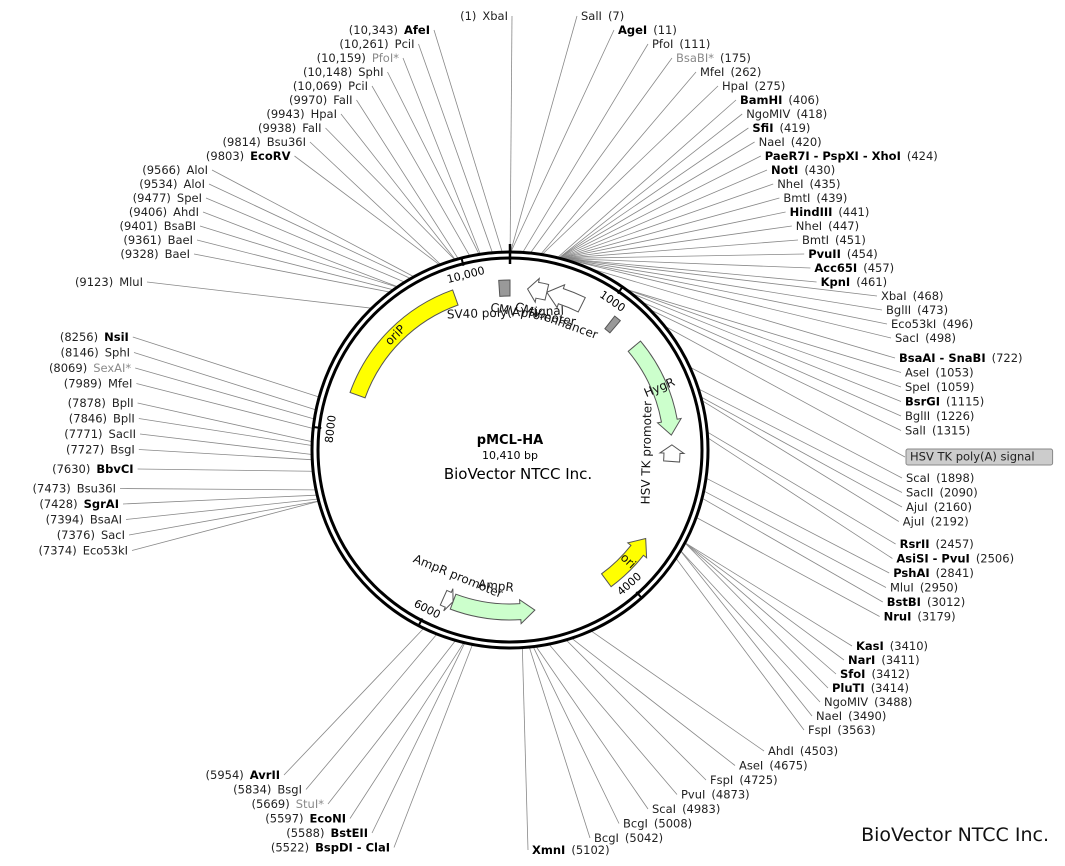  I want to click on site-label: AseI (1053), so click(939, 372).